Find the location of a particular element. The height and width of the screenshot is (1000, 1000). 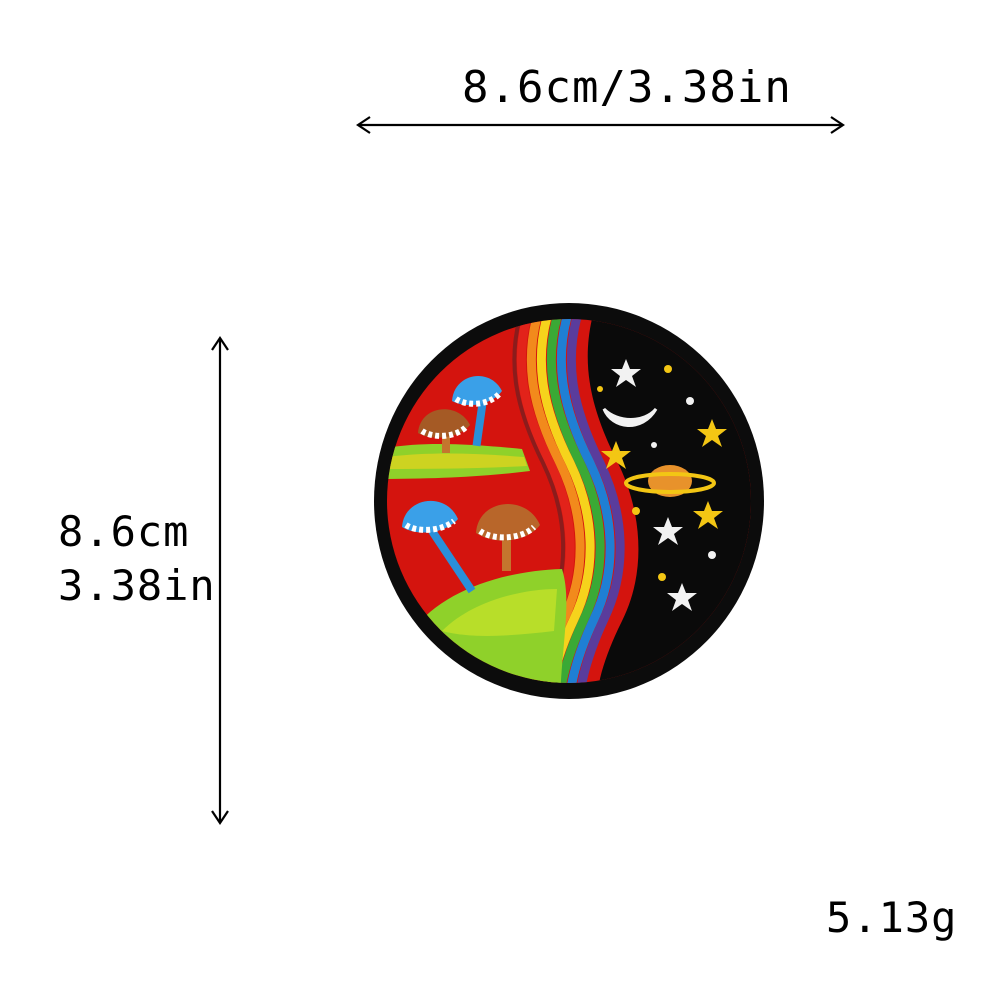

mushroom-top-left is located at coordinates (444, 431).